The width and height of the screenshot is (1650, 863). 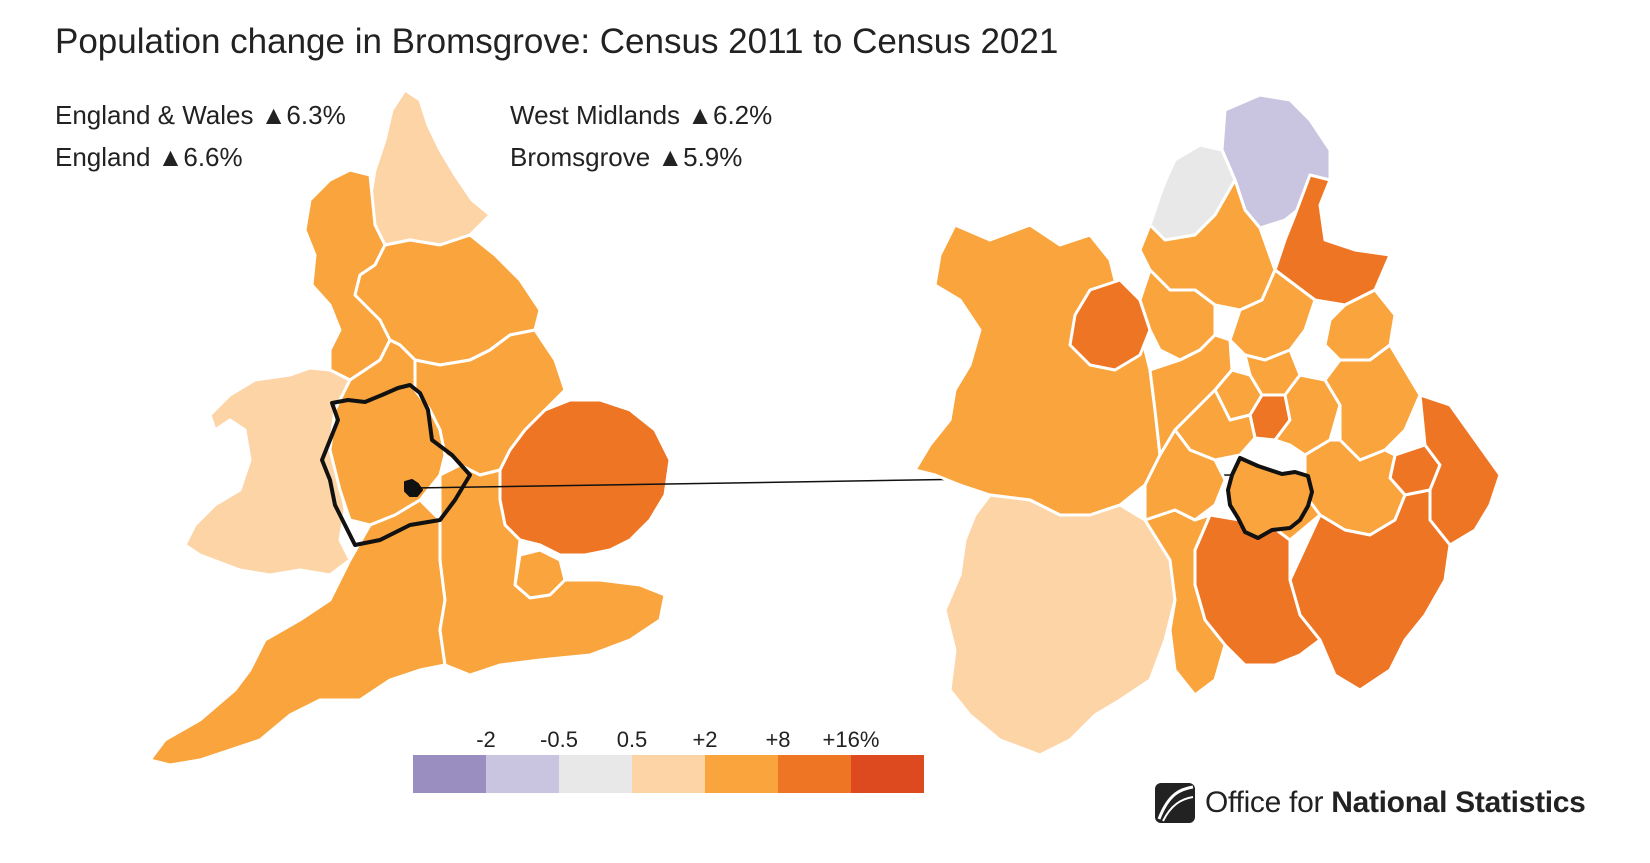 What do you see at coordinates (1110, 325) in the screenshot?
I see `district-telford` at bounding box center [1110, 325].